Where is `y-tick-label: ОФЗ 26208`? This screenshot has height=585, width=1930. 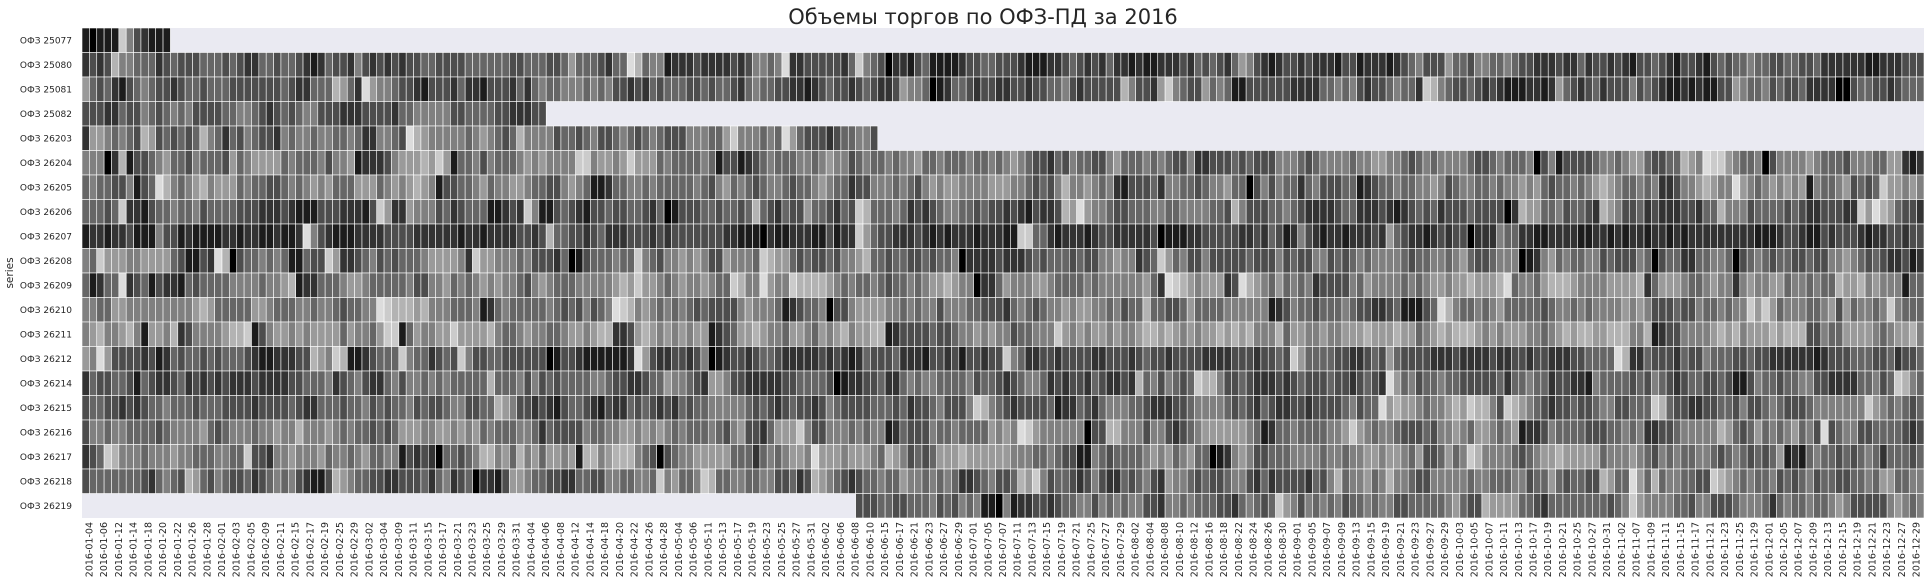
y-tick-label: ОФЗ 26208 is located at coordinates (46, 262).